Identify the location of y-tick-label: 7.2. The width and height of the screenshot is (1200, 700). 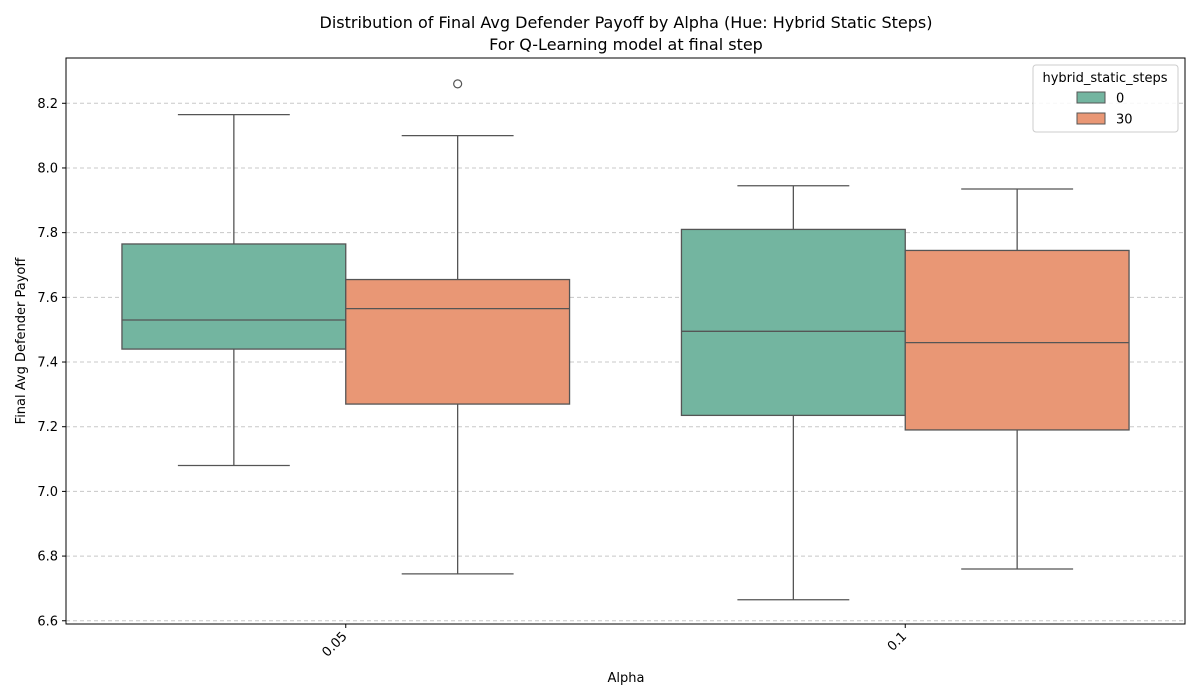
(47, 427).